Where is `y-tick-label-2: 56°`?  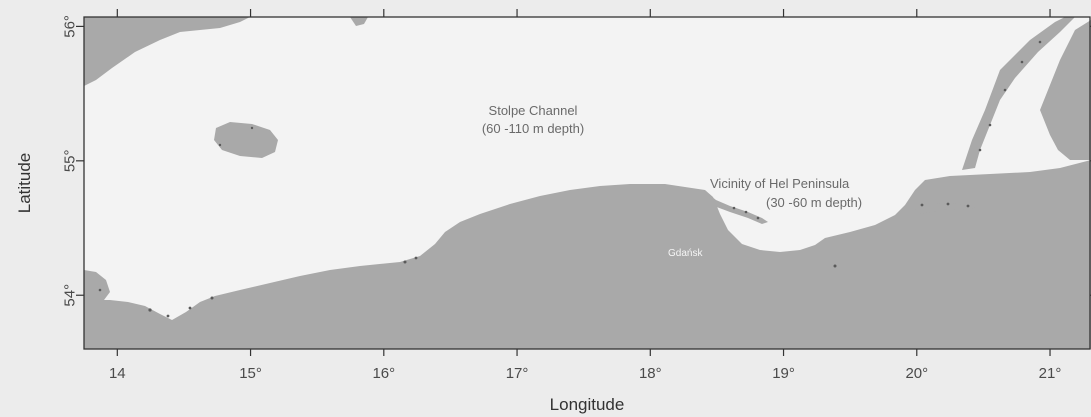
y-tick-label-2: 56° is located at coordinates (70, 26).